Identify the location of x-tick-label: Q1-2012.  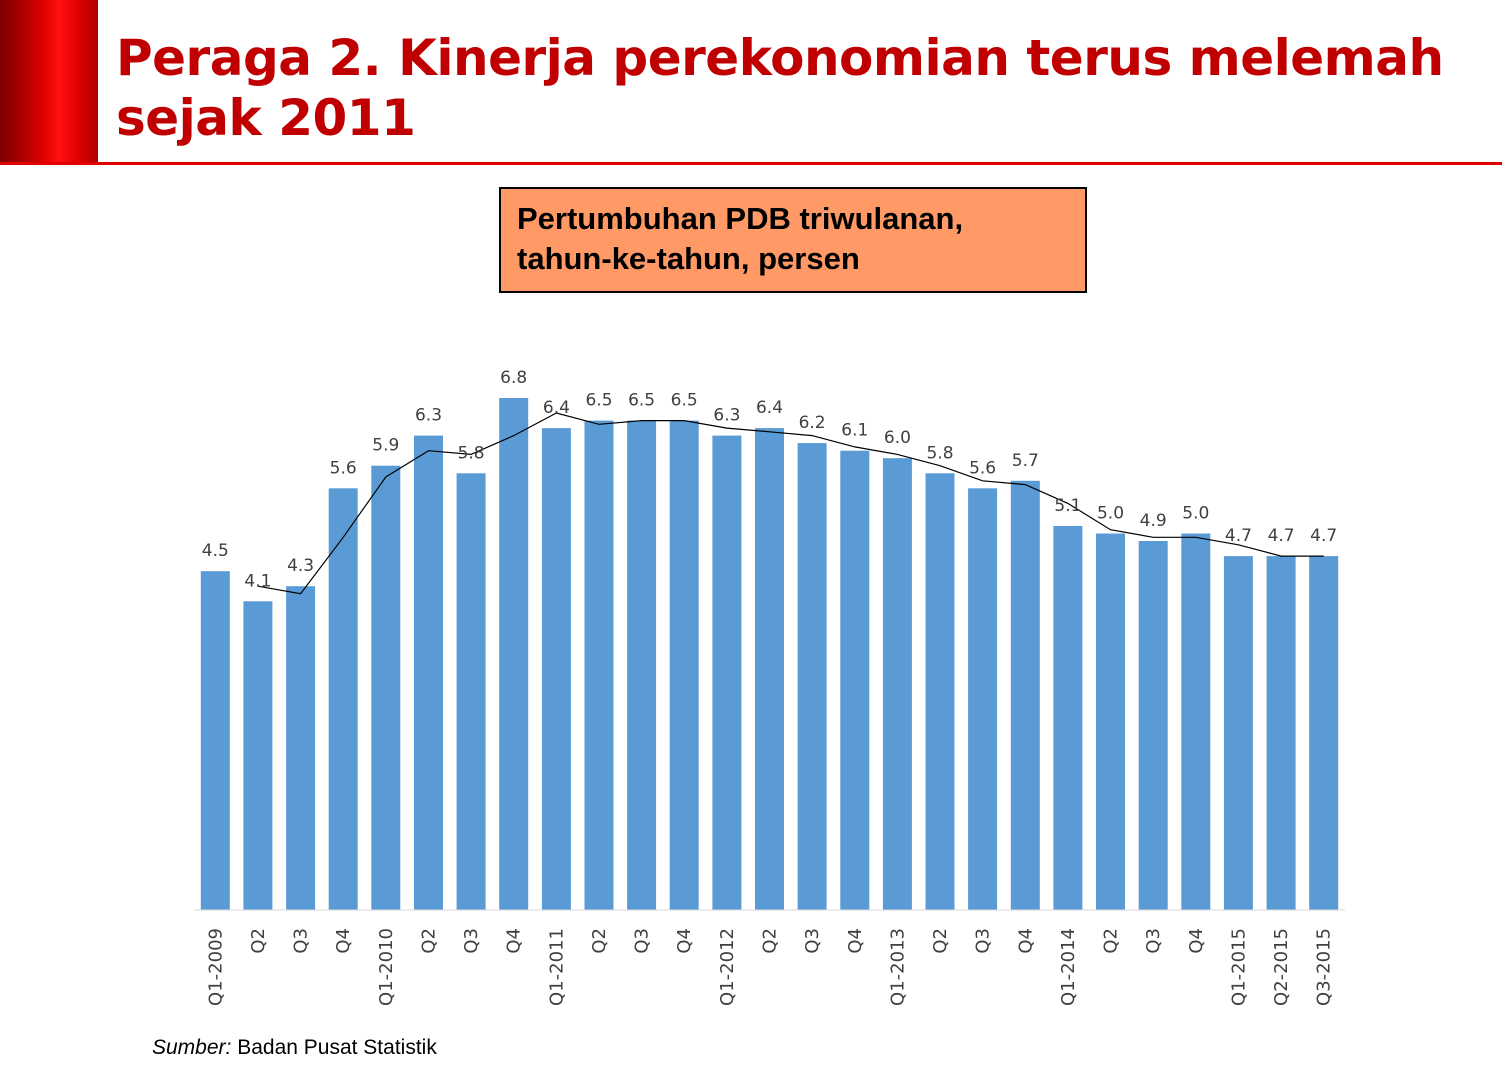
(727, 967).